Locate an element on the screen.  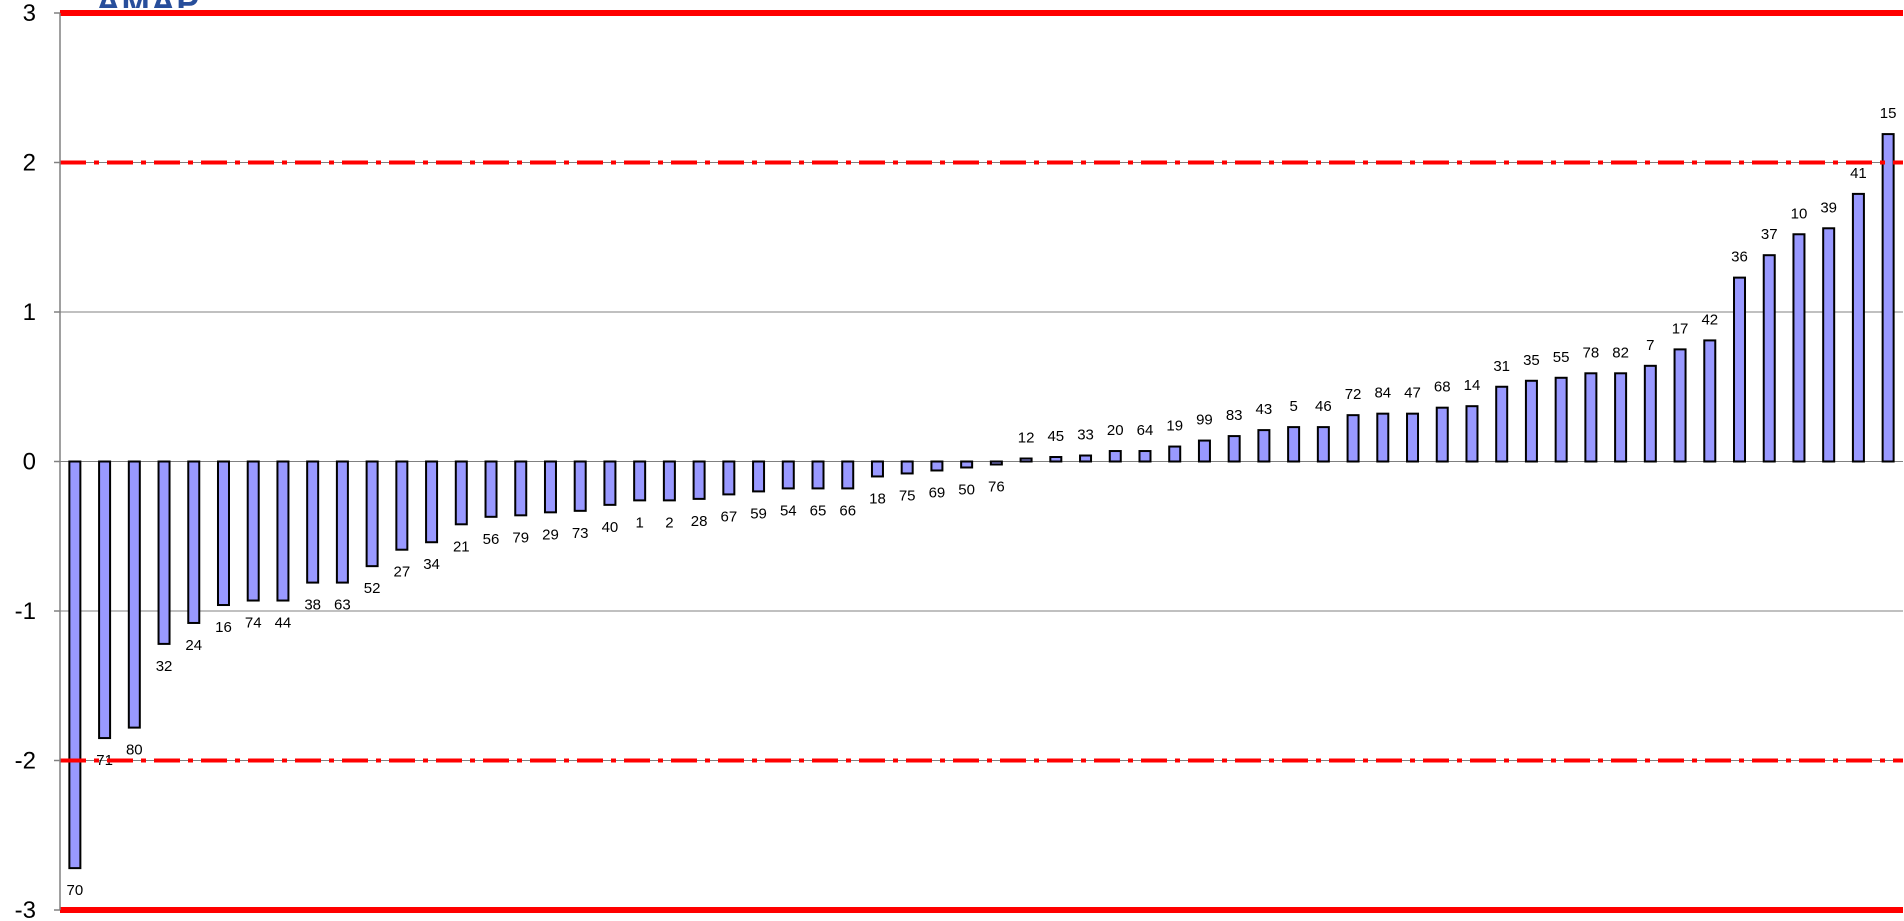
bar-label: 43 is located at coordinates (1264, 409).